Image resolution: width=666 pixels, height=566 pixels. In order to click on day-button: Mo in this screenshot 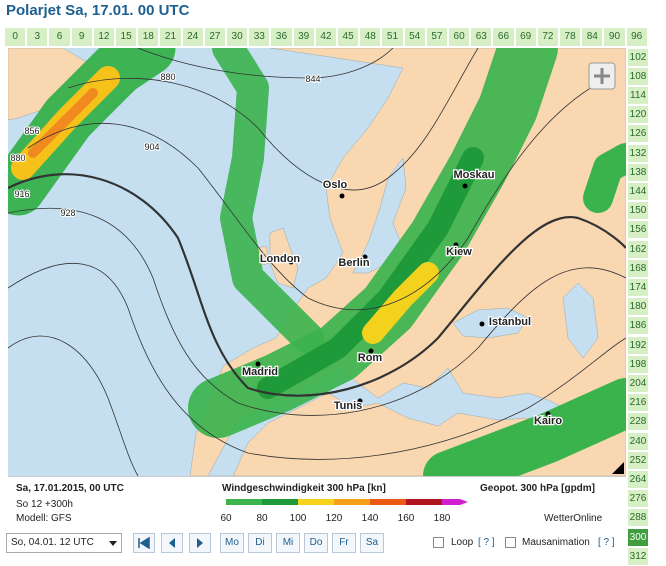, I will do `click(232, 543)`.